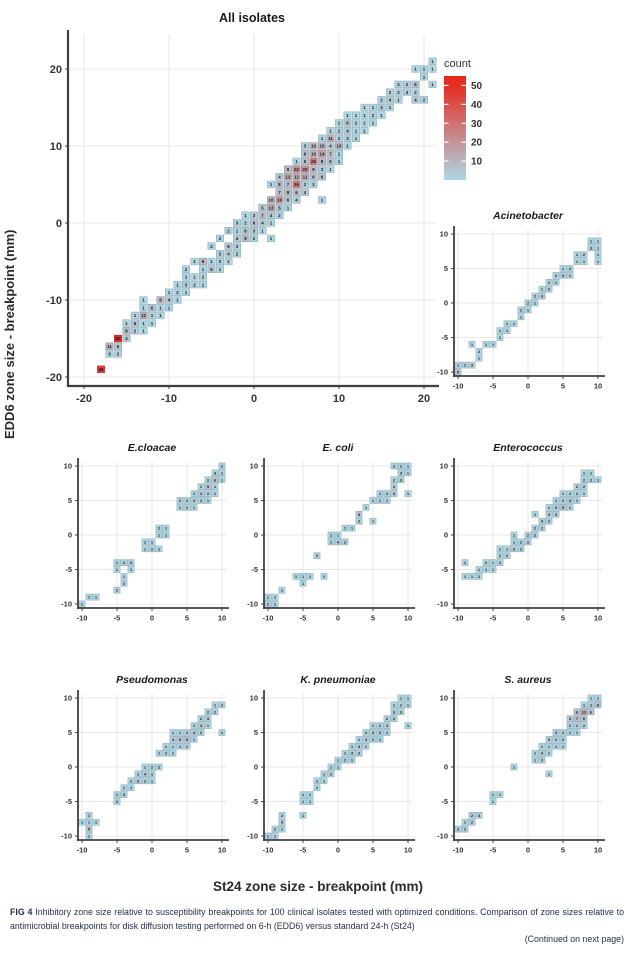 This screenshot has width=636, height=974. Describe the element at coordinates (54, 378) in the screenshot. I see `y-tick-label: -20` at that location.